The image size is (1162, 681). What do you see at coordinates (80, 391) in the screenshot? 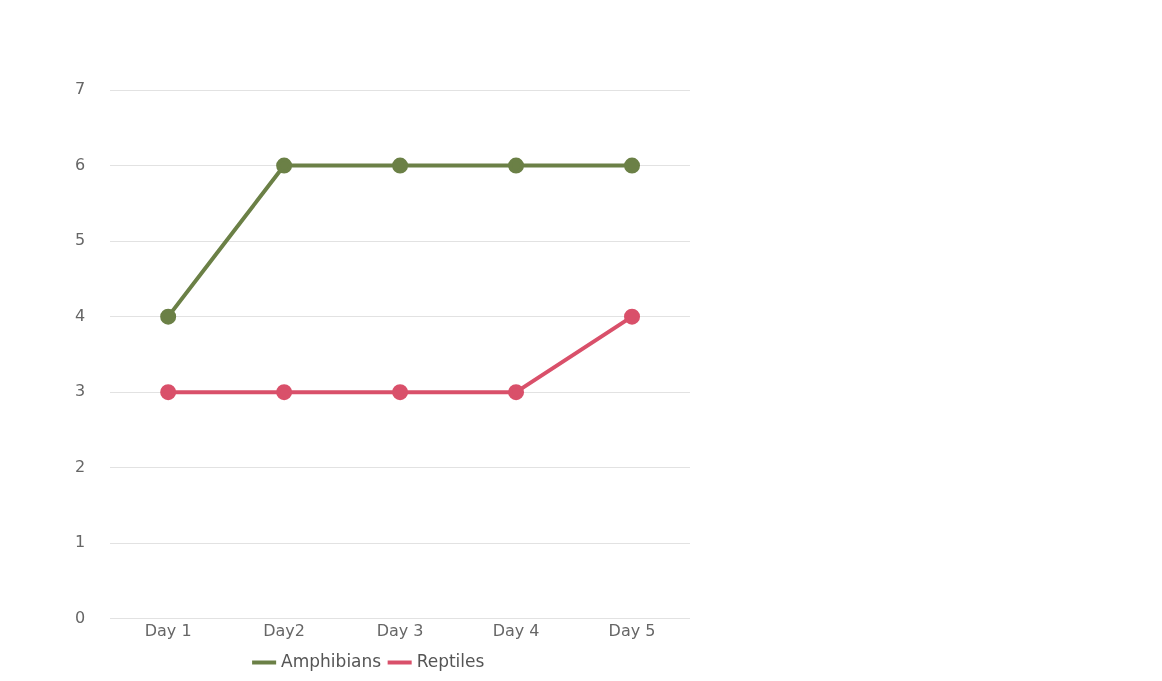
I see `y-tick-label: 3` at bounding box center [80, 391].